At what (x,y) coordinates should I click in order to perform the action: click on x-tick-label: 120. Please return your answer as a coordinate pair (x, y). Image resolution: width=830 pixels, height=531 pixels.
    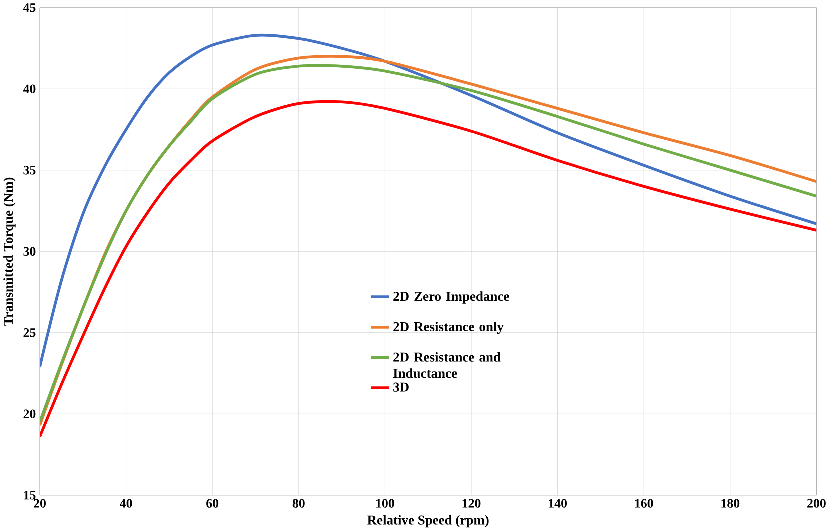
    Looking at the image, I should click on (471, 503).